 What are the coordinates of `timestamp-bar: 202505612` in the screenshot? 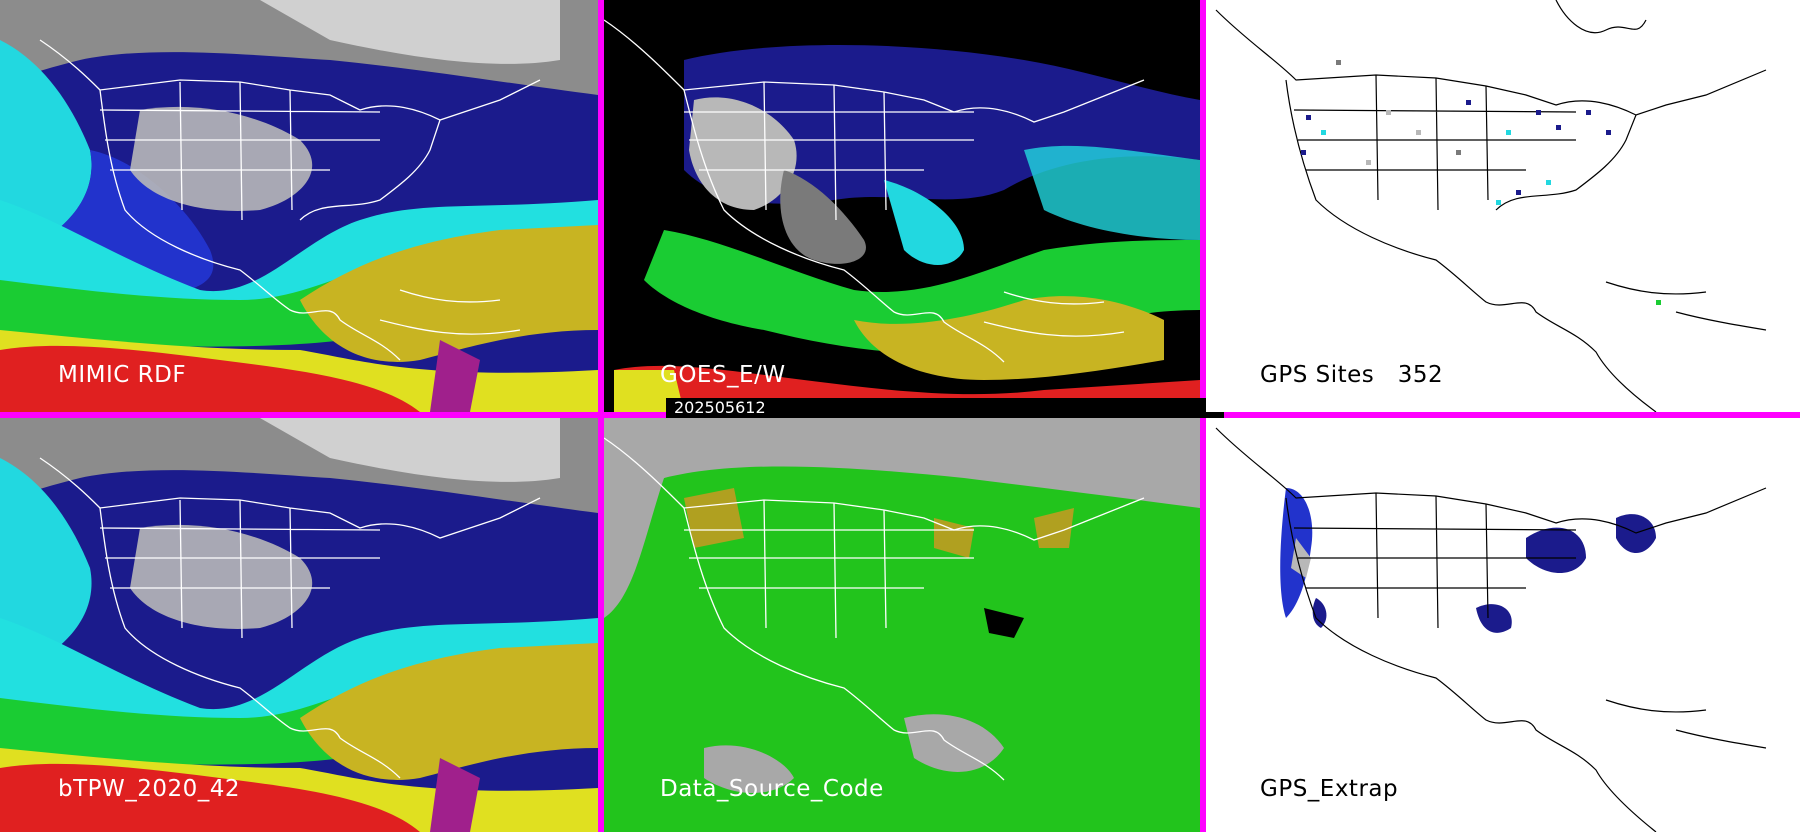 It's located at (945, 408).